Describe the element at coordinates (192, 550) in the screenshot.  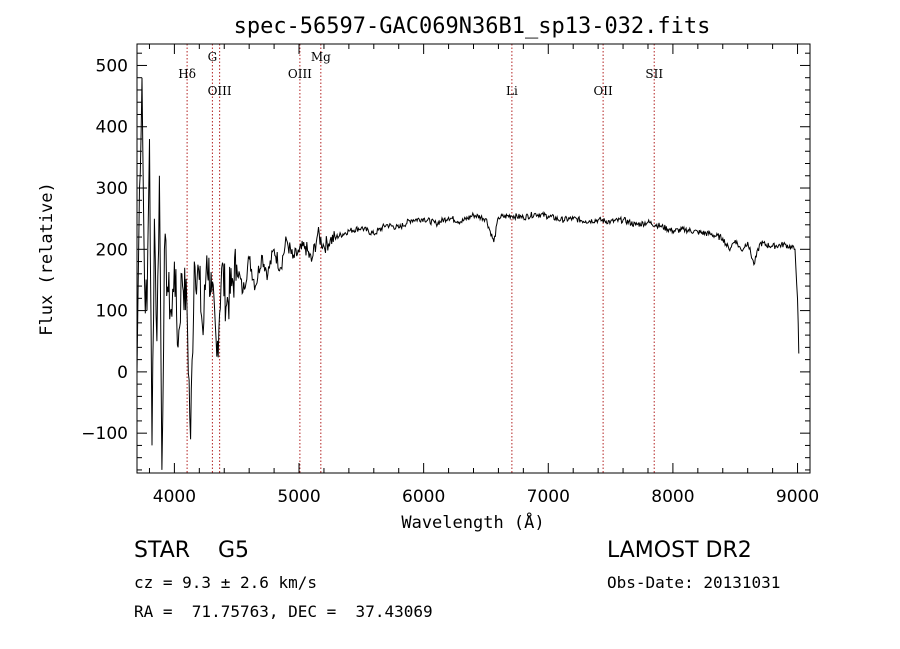
I see `object-type: STAR G5` at that location.